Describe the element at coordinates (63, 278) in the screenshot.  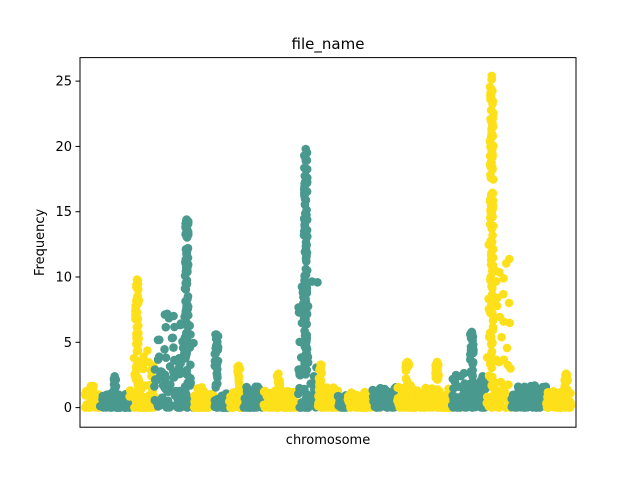
I see `y-tick-label: 10` at that location.